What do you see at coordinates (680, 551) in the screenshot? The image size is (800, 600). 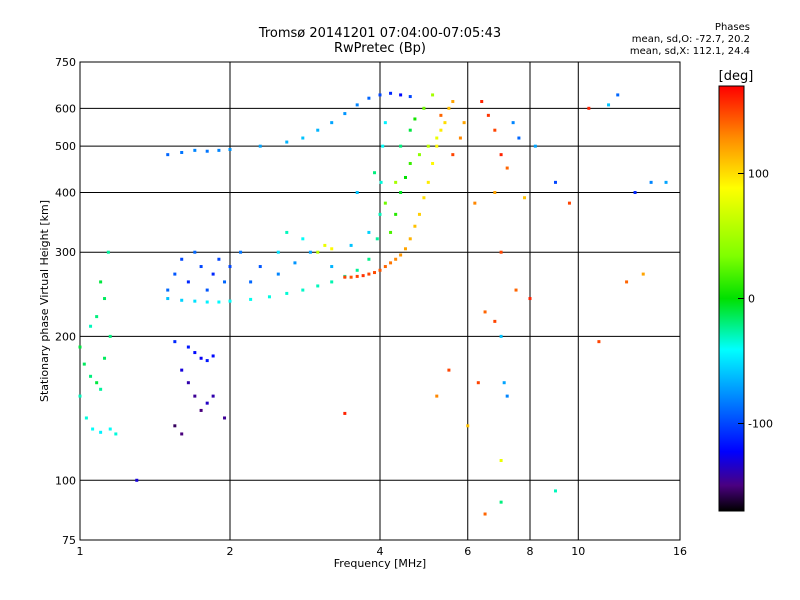 I see `x-tick-label: 16` at bounding box center [680, 551].